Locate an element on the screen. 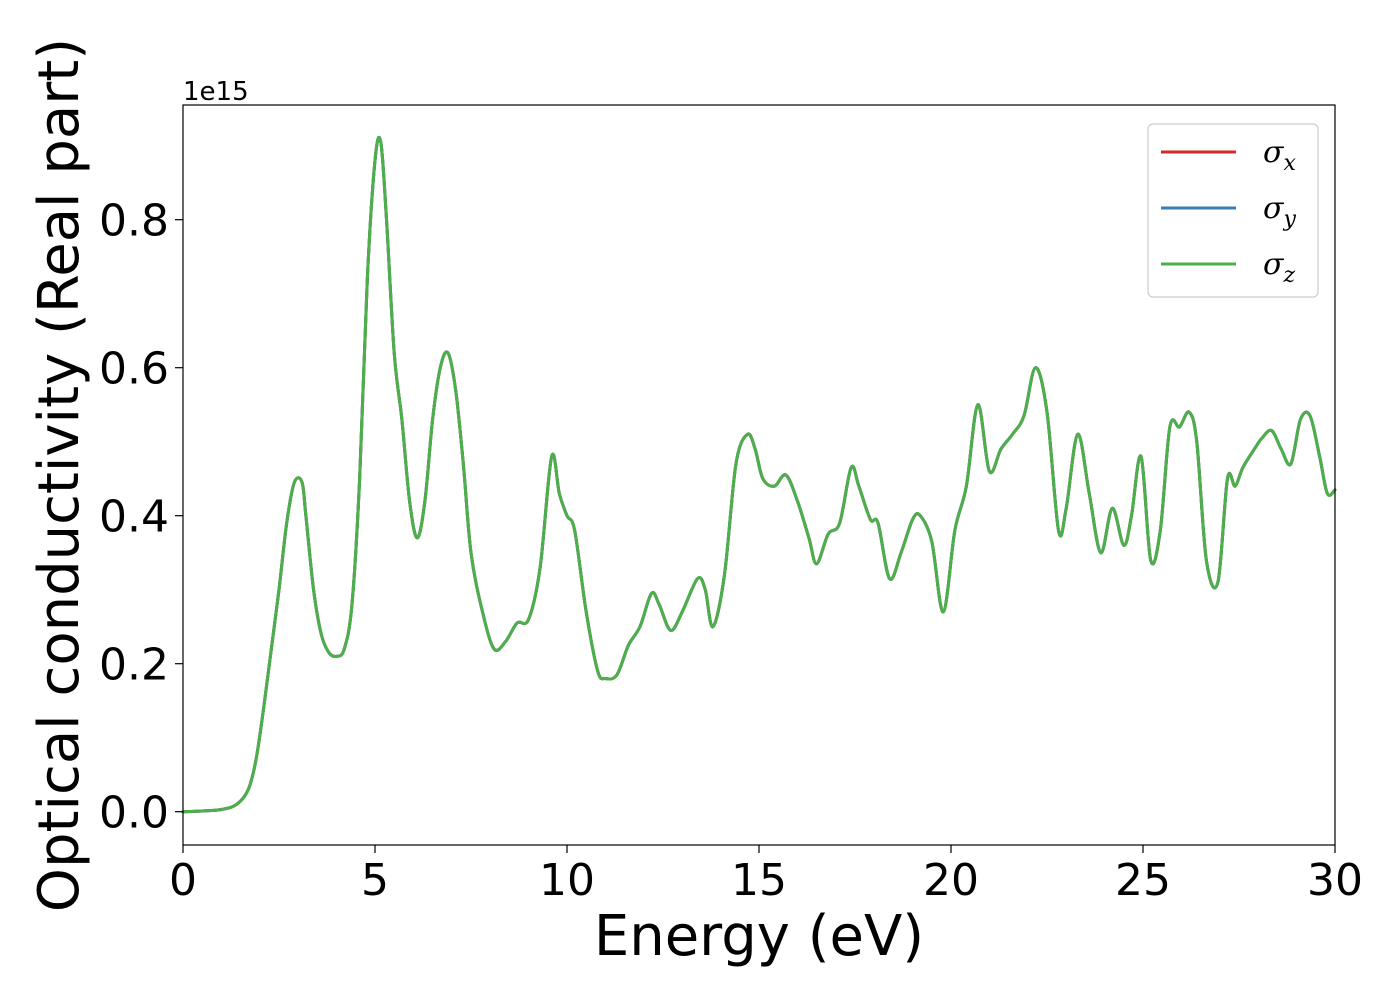  y-tick-label: 0.8 is located at coordinates (134, 221).